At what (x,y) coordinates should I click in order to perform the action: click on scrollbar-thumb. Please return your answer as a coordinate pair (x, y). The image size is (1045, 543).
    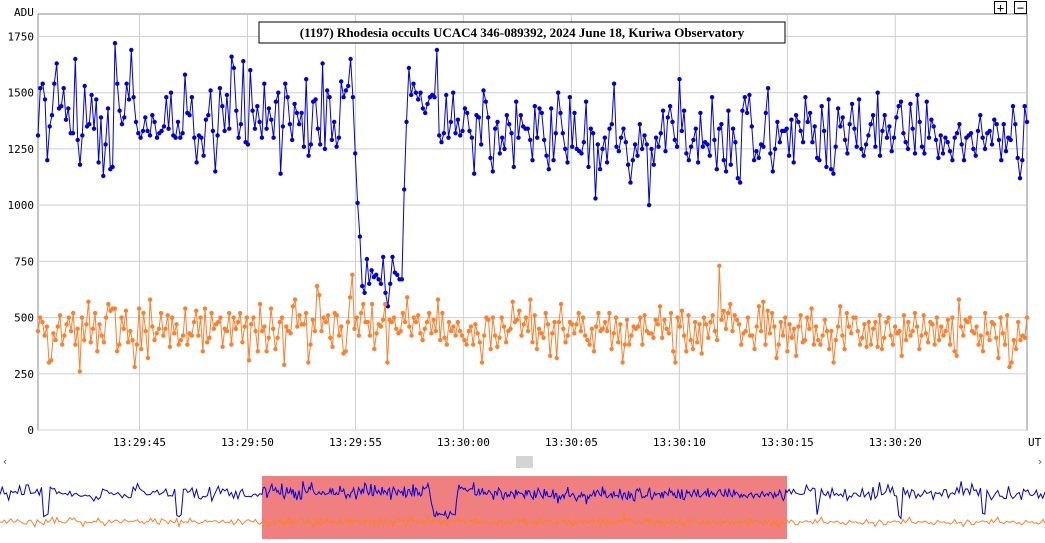
    Looking at the image, I should click on (524, 462).